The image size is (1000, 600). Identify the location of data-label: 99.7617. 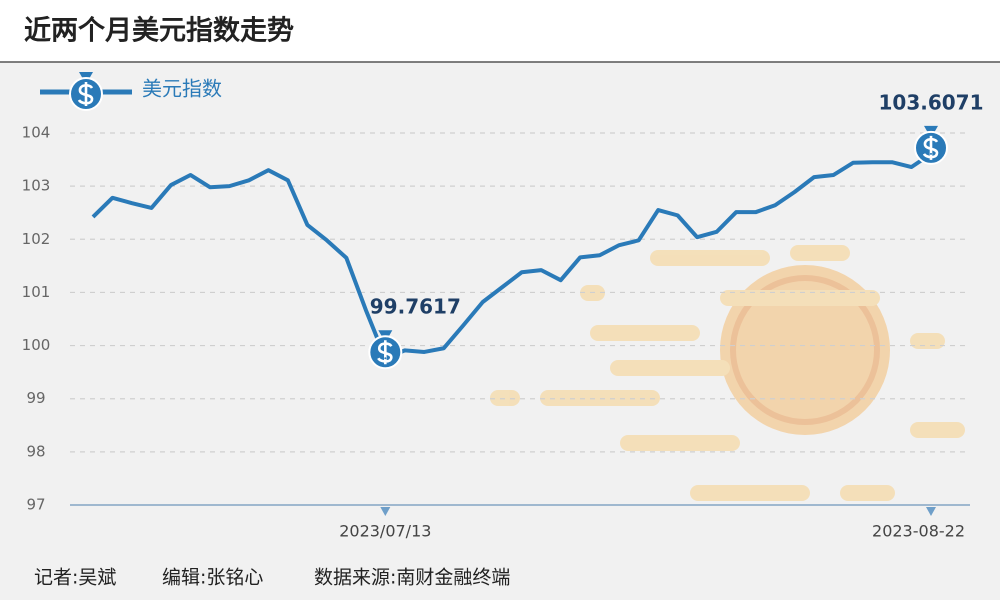
(415, 307).